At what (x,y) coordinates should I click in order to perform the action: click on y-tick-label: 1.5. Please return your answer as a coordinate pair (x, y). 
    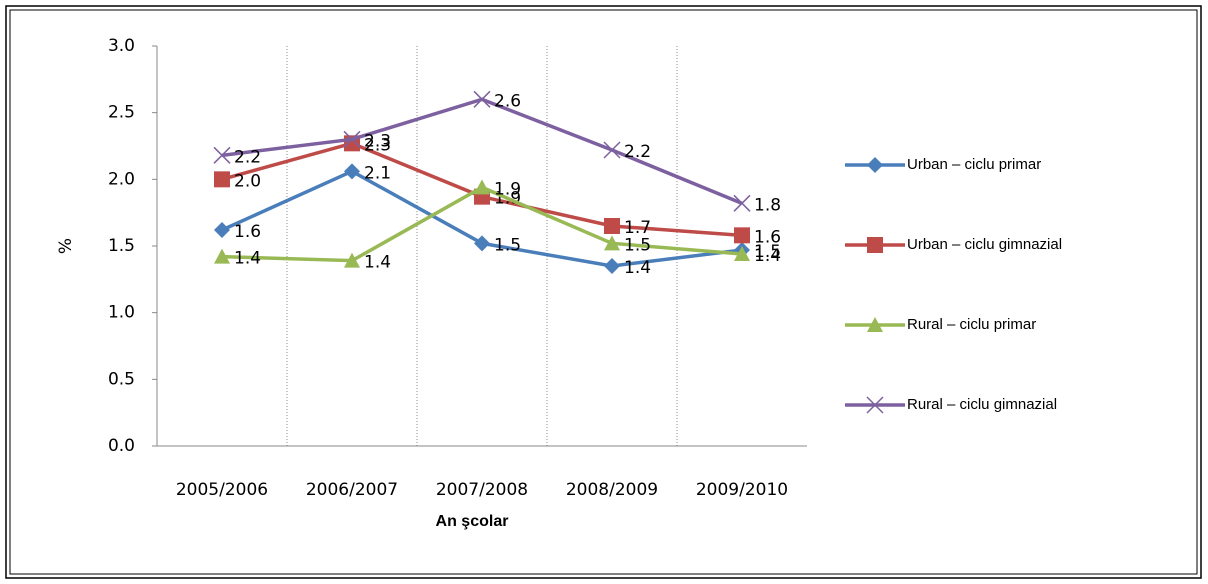
    Looking at the image, I should click on (121, 246).